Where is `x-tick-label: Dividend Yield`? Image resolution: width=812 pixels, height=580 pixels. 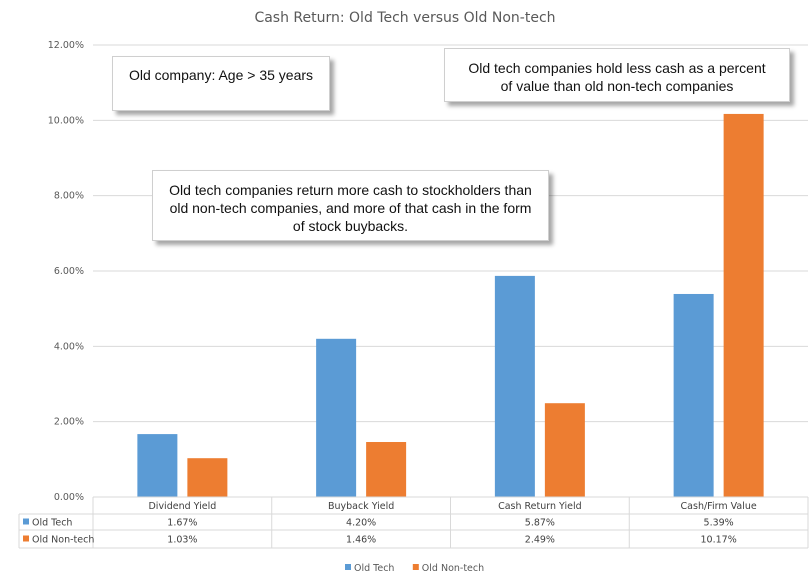 x-tick-label: Dividend Yield is located at coordinates (182, 506).